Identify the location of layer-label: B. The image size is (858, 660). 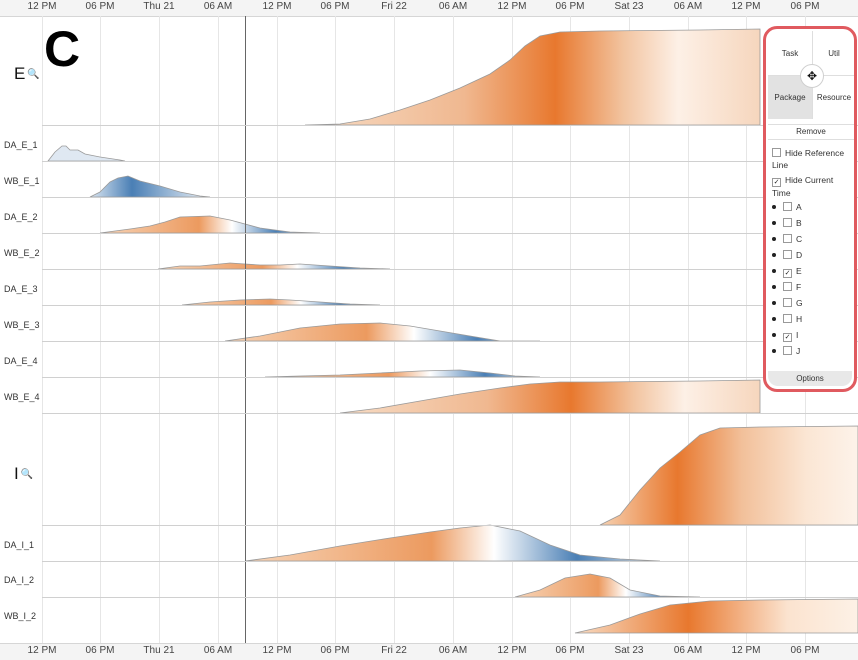
(799, 223).